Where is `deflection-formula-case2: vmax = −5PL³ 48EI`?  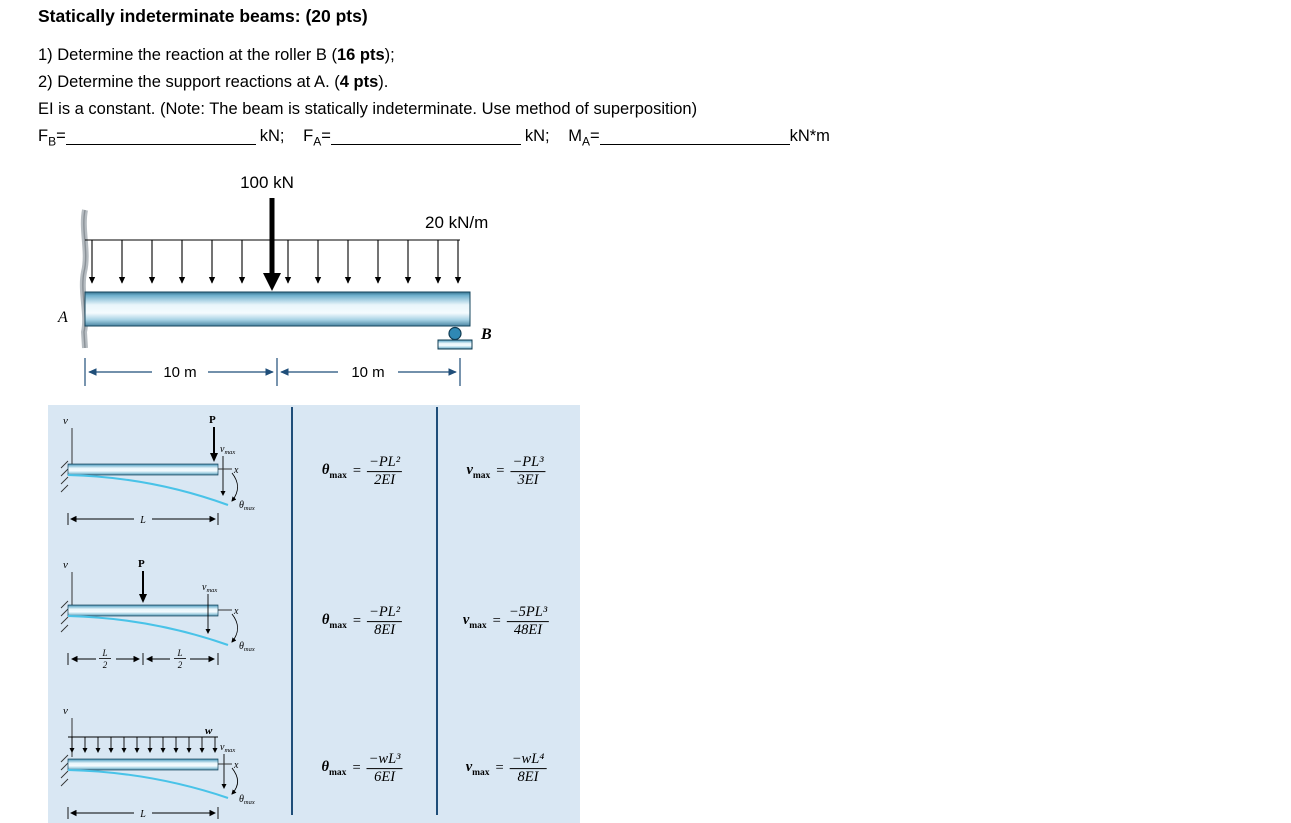
deflection-formula-case2: vmax = −5PL³ 48EI is located at coordinates (506, 621).